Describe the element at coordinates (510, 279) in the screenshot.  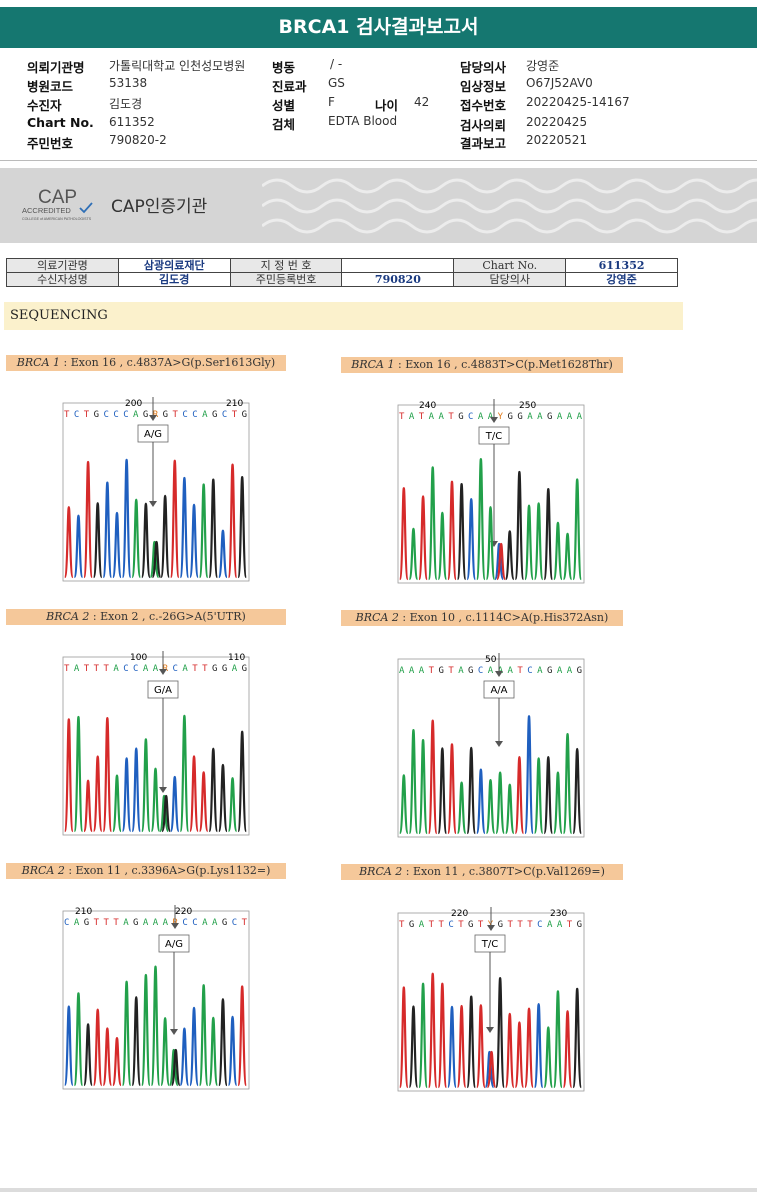
I see `lab-cell: 담당의사` at that location.